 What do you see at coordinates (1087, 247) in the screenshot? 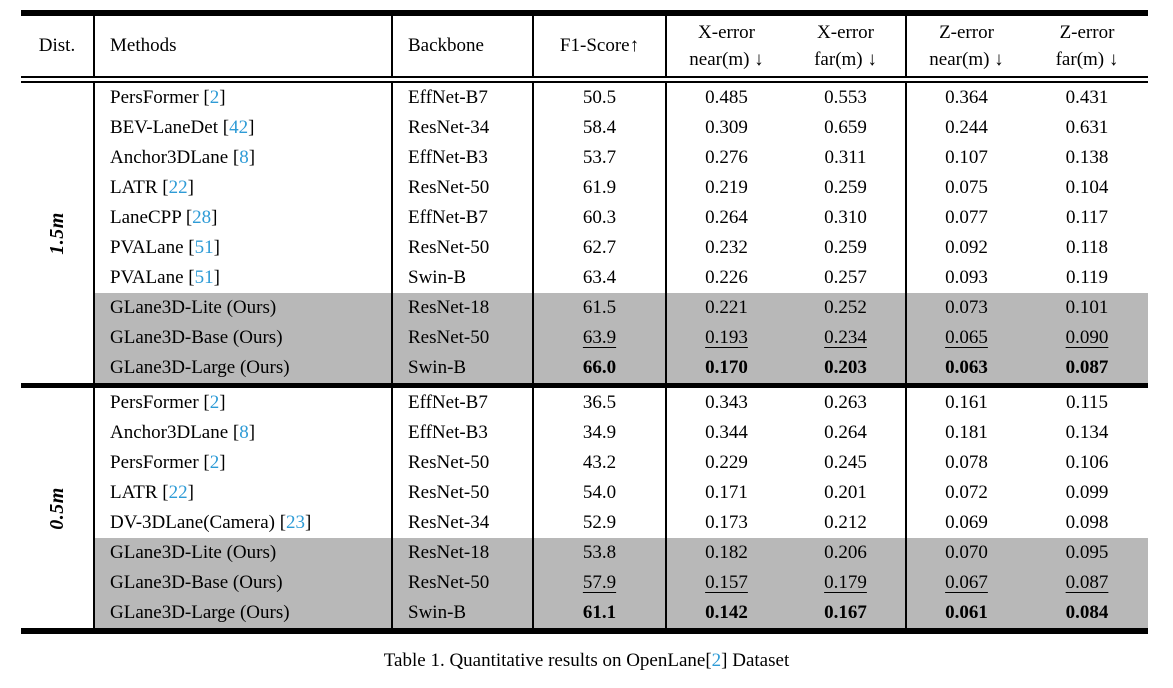
I see `z-error-far-cell: 0.118` at bounding box center [1087, 247].